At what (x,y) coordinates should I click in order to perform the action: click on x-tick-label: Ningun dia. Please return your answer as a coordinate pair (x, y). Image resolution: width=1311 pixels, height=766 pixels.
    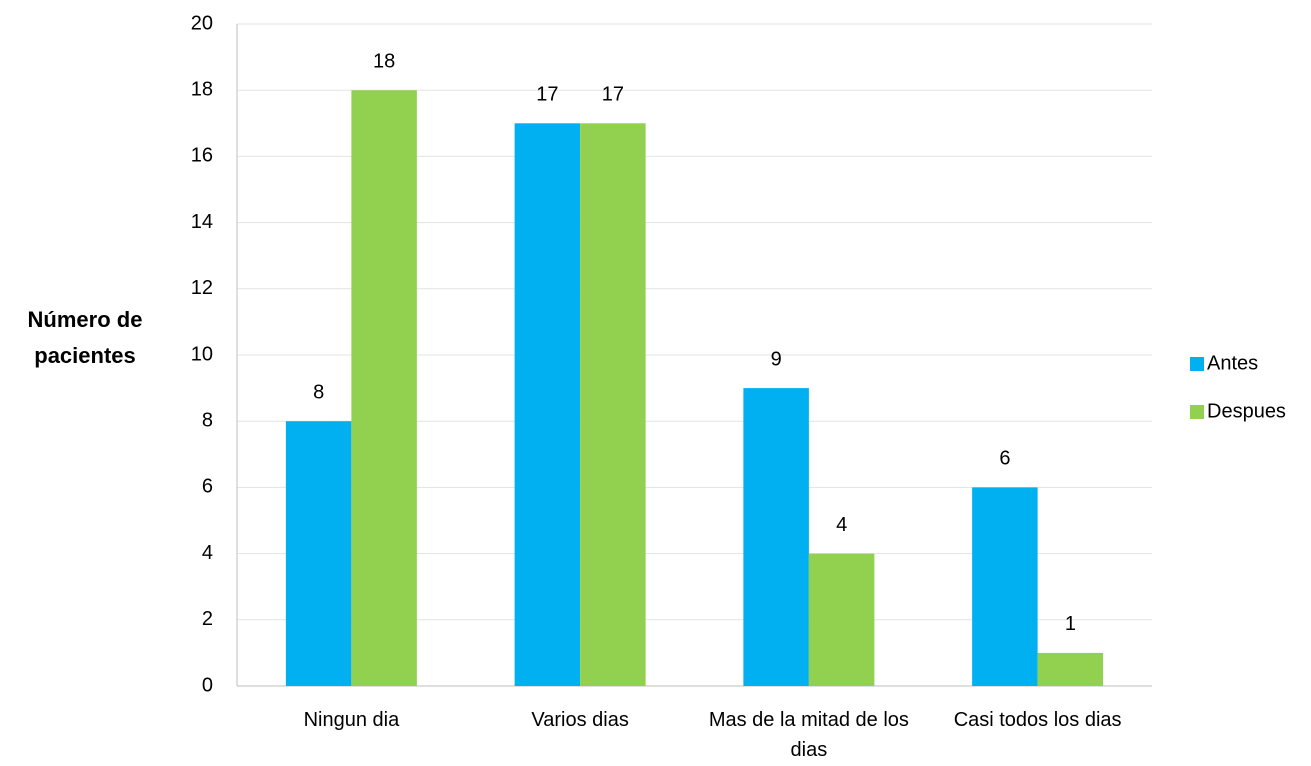
    Looking at the image, I should click on (351, 720).